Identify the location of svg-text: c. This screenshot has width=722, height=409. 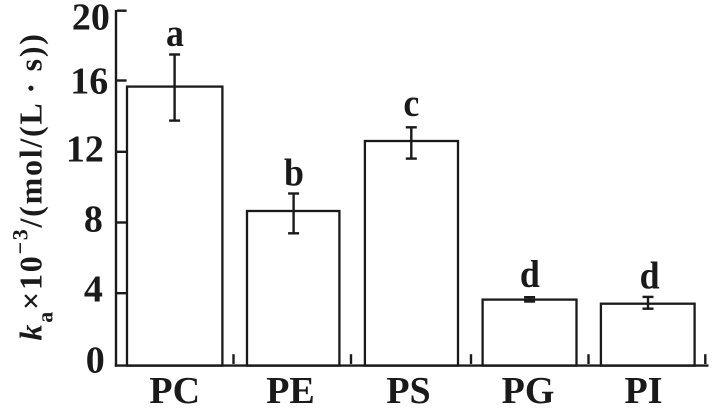
(411, 104).